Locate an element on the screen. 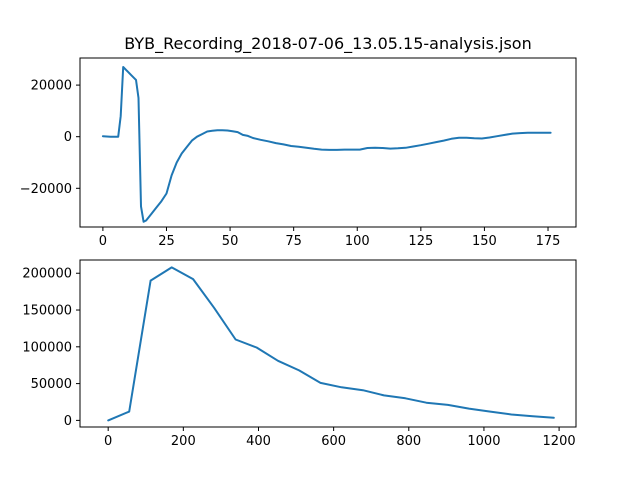  x-tick-label: 100 is located at coordinates (357, 241).